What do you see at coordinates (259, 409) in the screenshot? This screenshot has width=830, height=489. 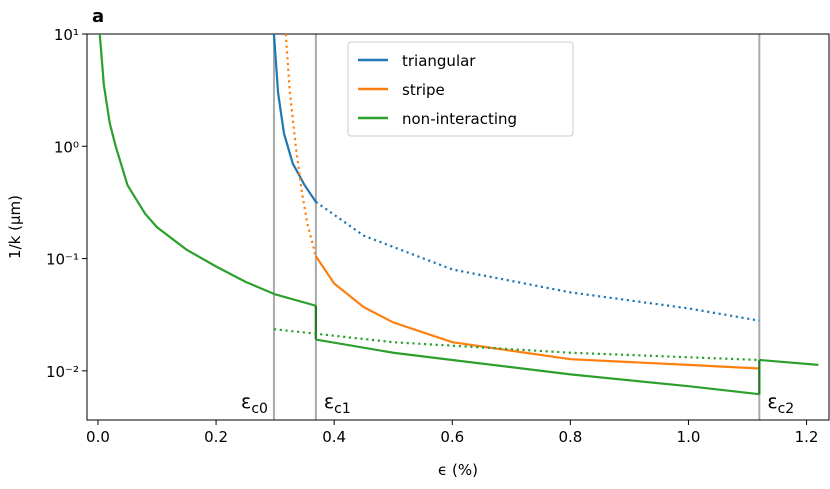 I see `marker-subscript: c0` at bounding box center [259, 409].